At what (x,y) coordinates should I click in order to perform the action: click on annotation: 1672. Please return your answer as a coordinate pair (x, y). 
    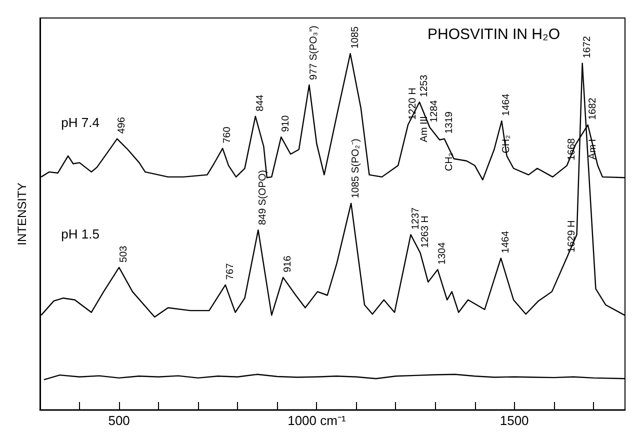
    Looking at the image, I should click on (587, 47).